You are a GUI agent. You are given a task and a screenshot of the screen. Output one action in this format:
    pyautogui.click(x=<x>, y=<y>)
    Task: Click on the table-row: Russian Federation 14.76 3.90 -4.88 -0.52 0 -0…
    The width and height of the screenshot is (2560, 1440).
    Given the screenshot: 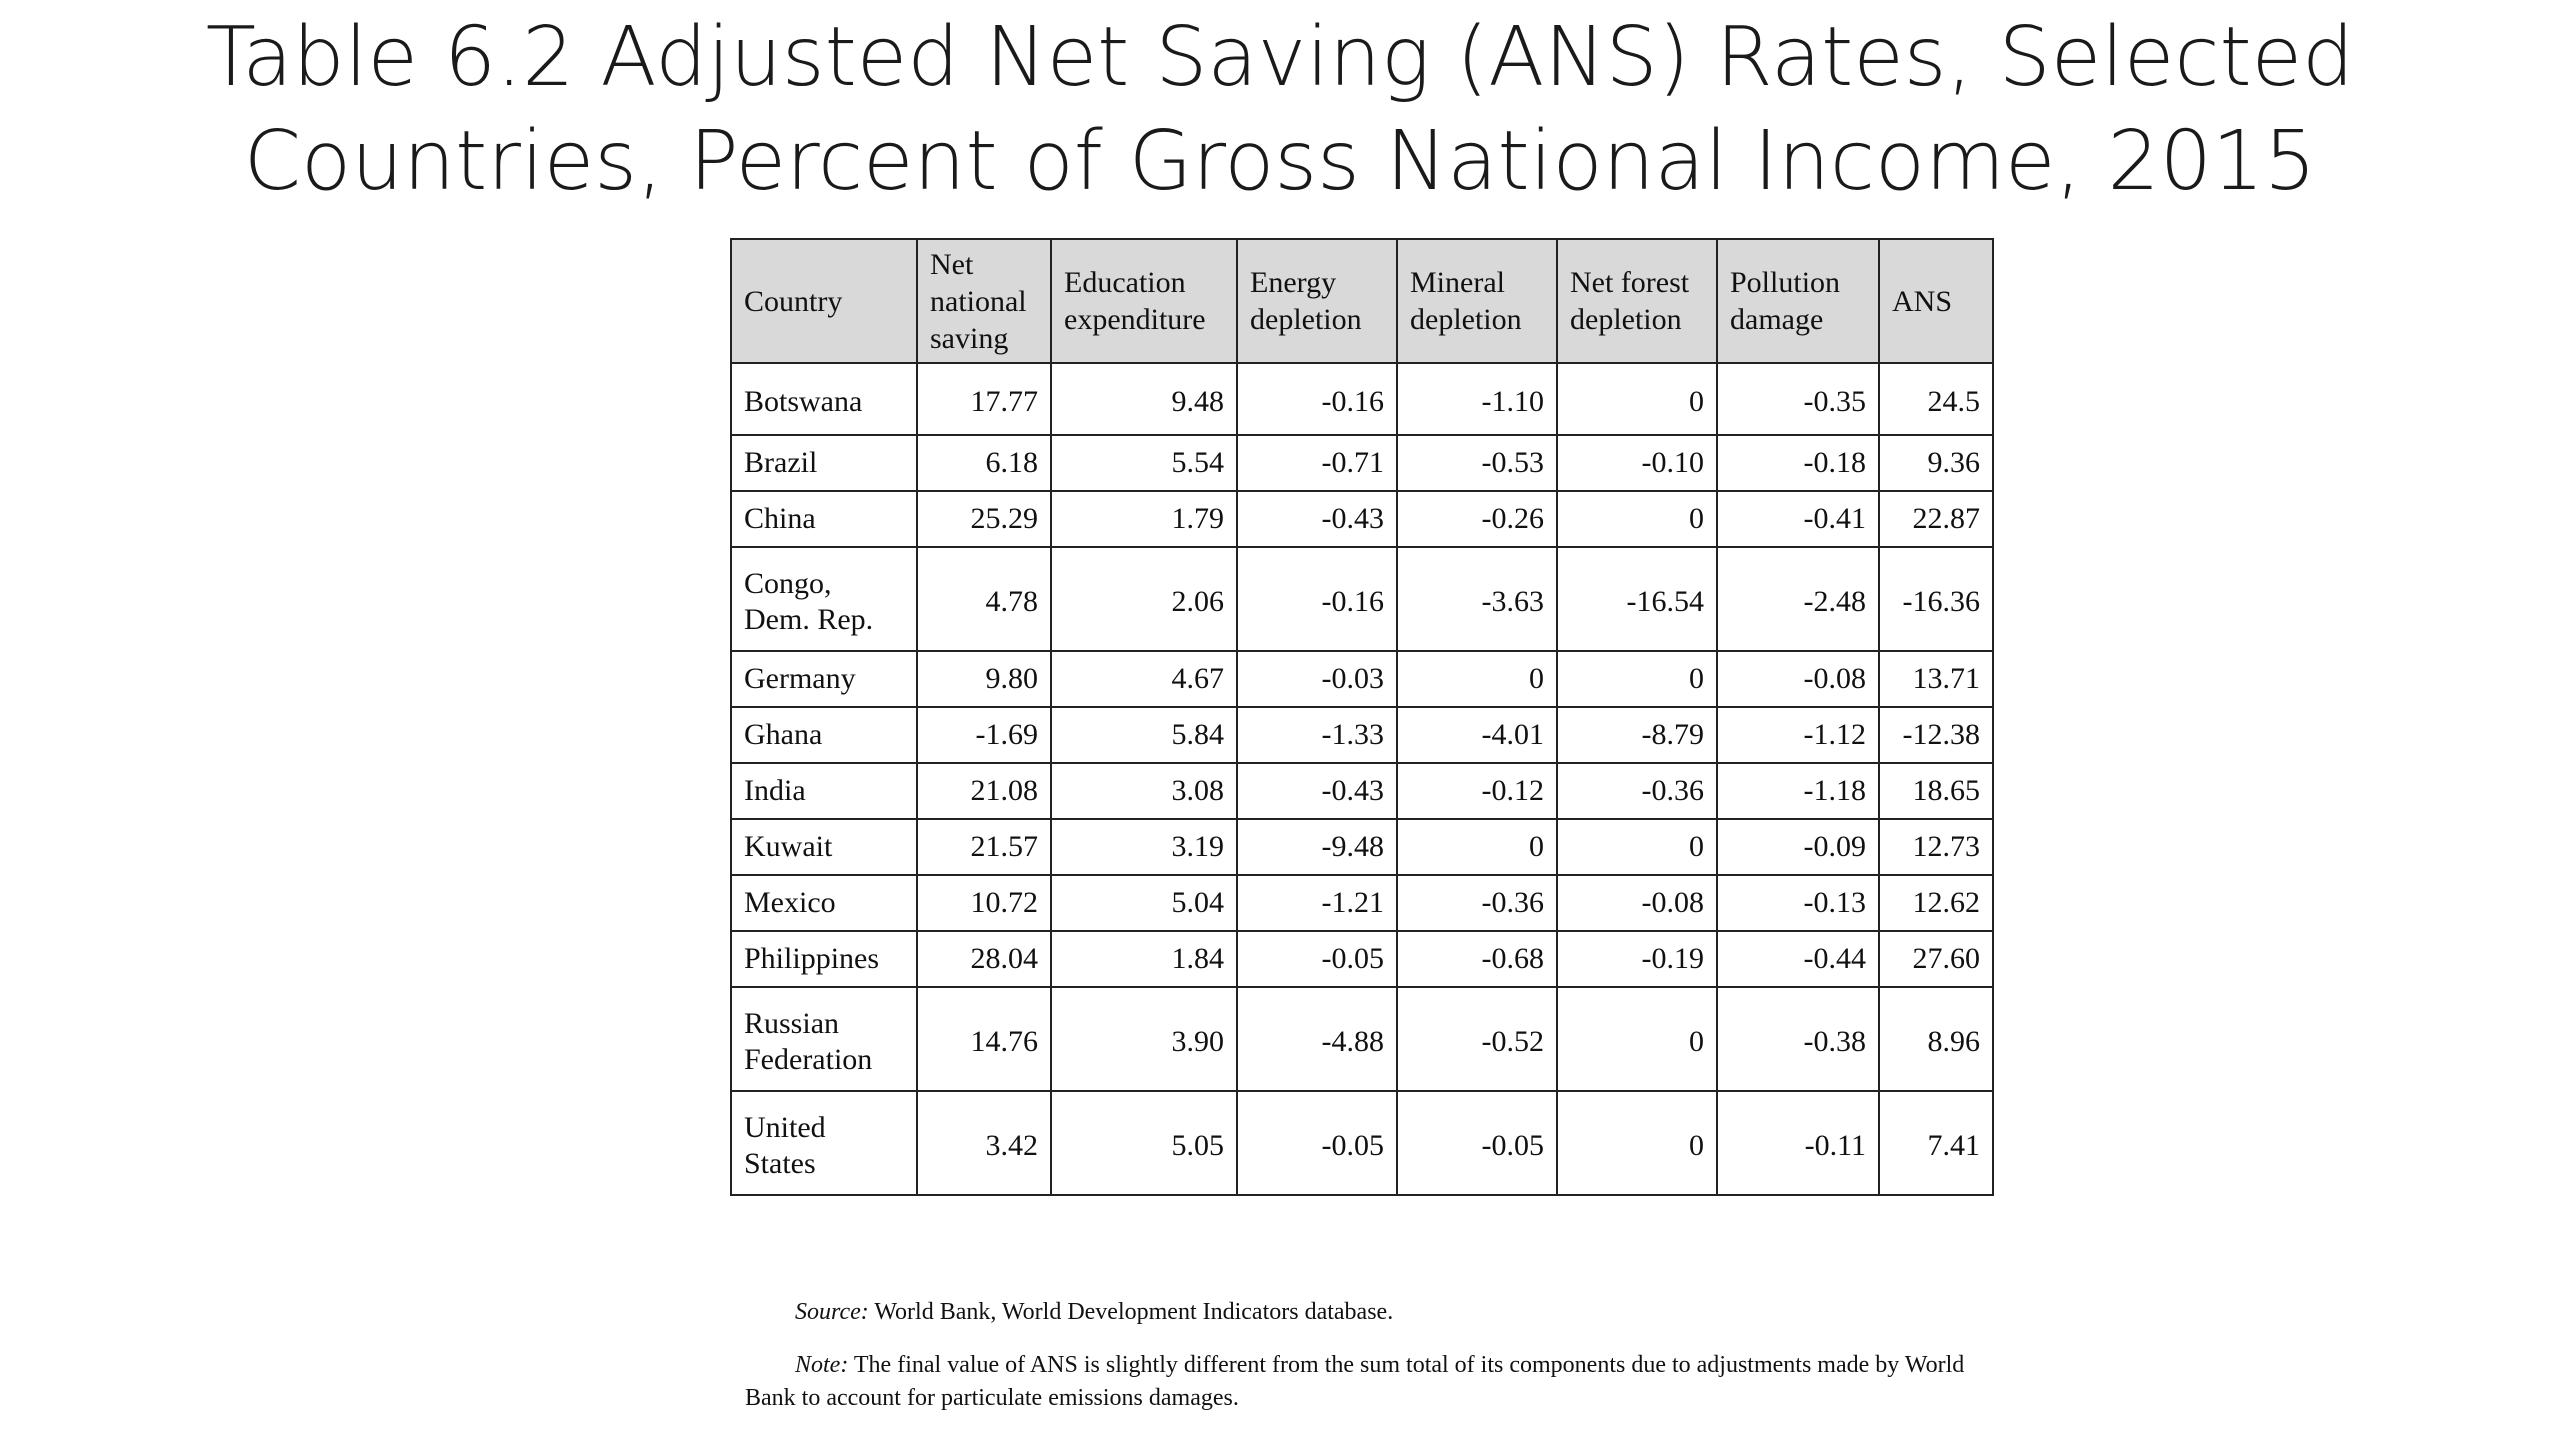 What is the action you would take?
    pyautogui.click(x=1362, y=1039)
    